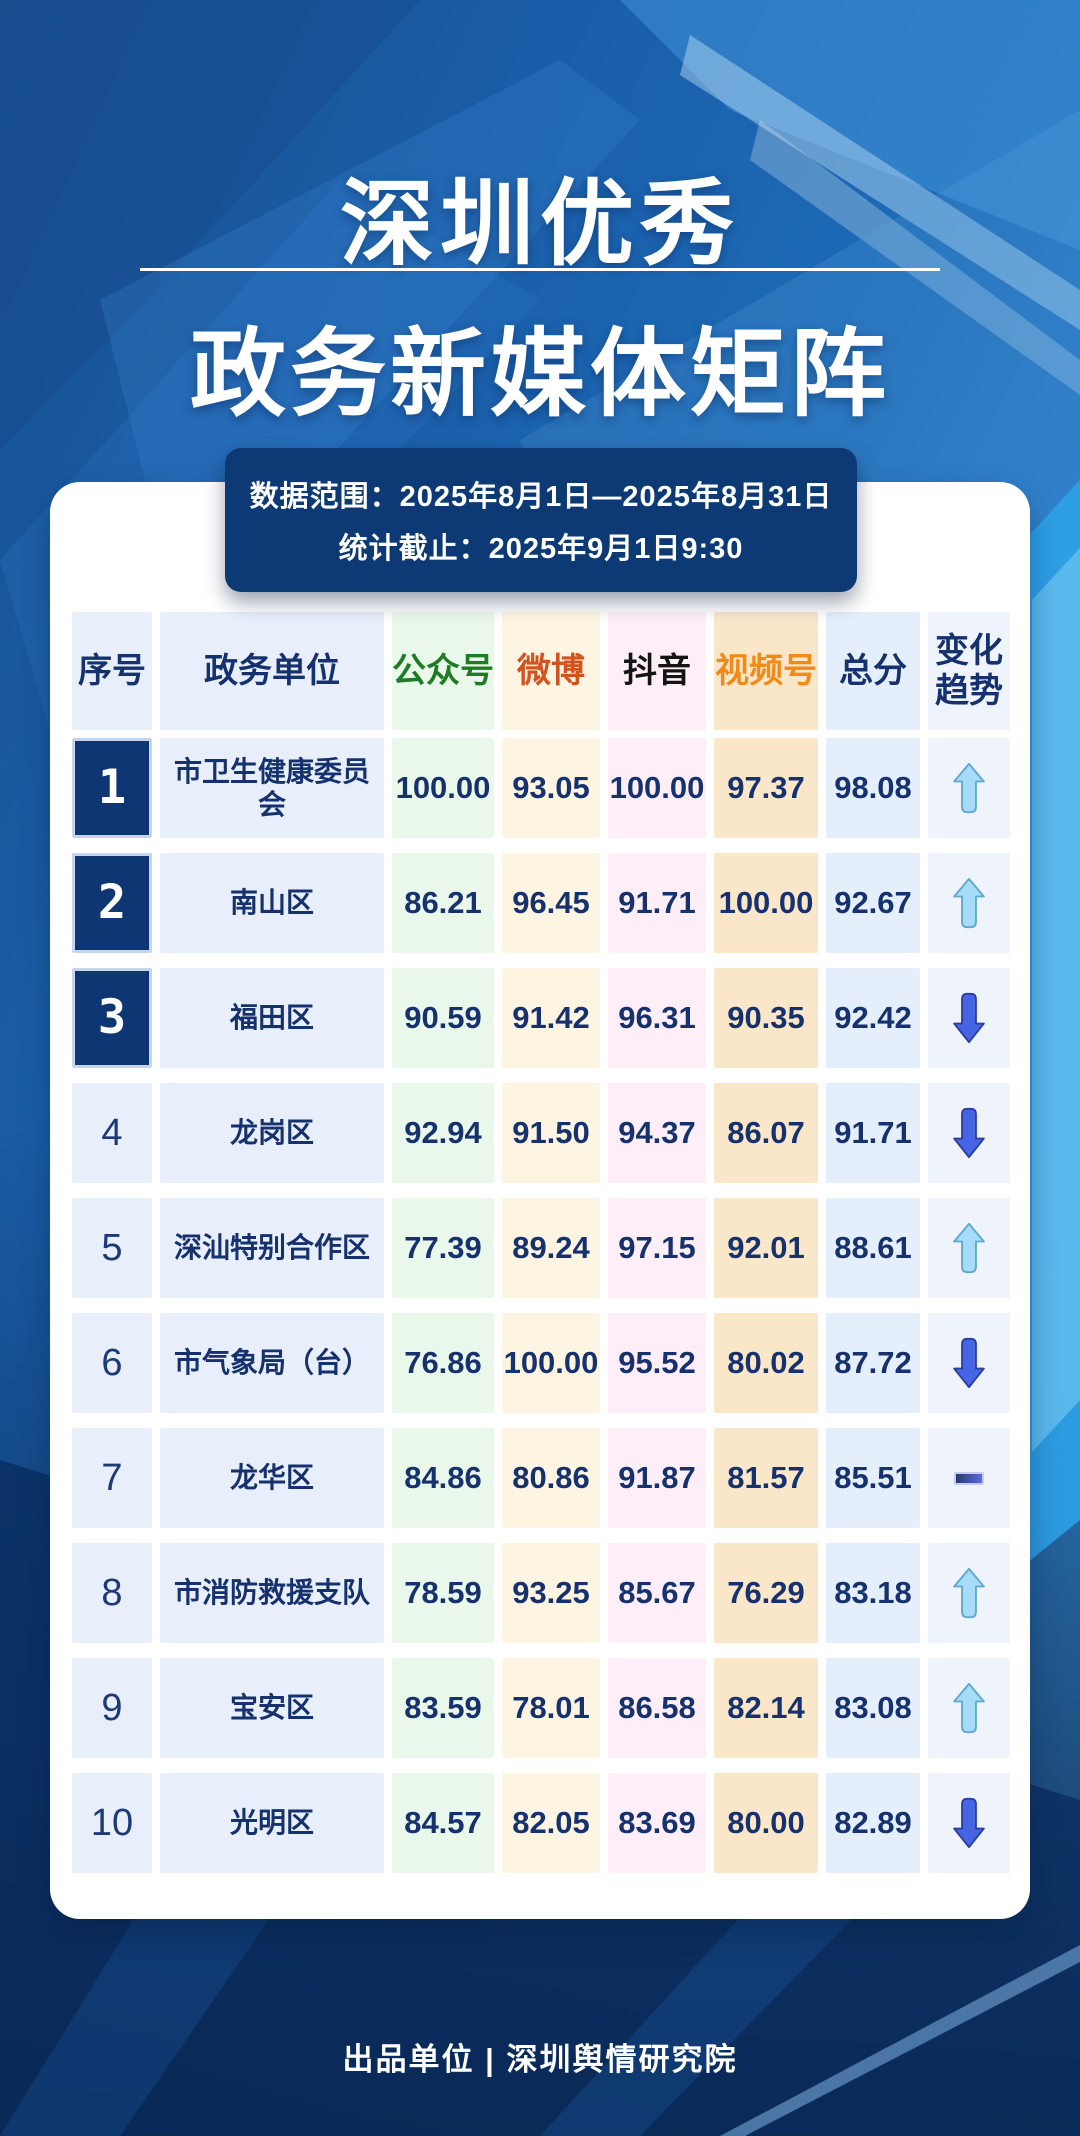 The image size is (1080, 2136). I want to click on douyin-score: 91.87, so click(657, 1477).